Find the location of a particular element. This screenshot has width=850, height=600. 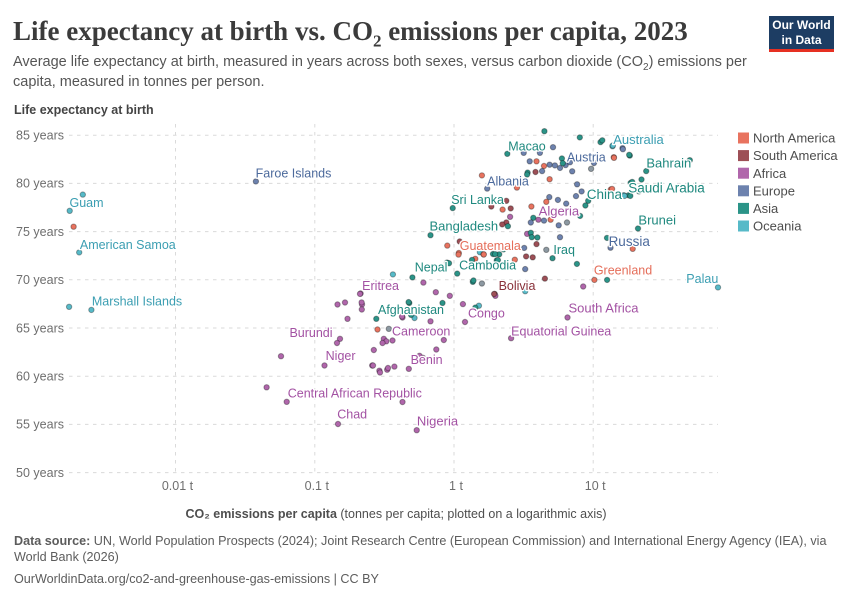

svg-text: Congo is located at coordinates (486, 313).